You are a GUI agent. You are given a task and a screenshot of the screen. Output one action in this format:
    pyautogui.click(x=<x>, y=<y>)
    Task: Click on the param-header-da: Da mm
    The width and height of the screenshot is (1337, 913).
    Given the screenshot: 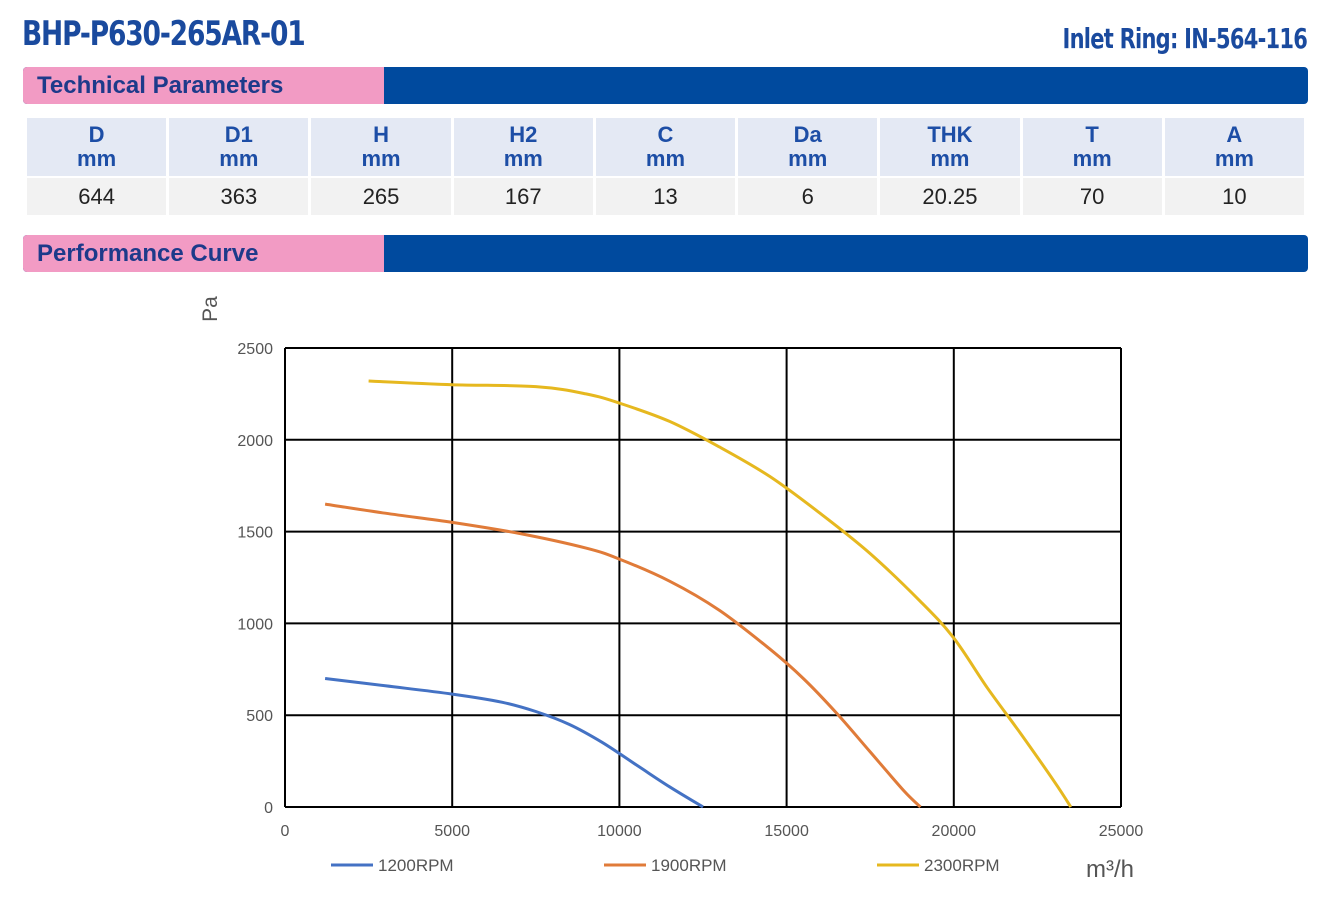 What is the action you would take?
    pyautogui.click(x=808, y=147)
    